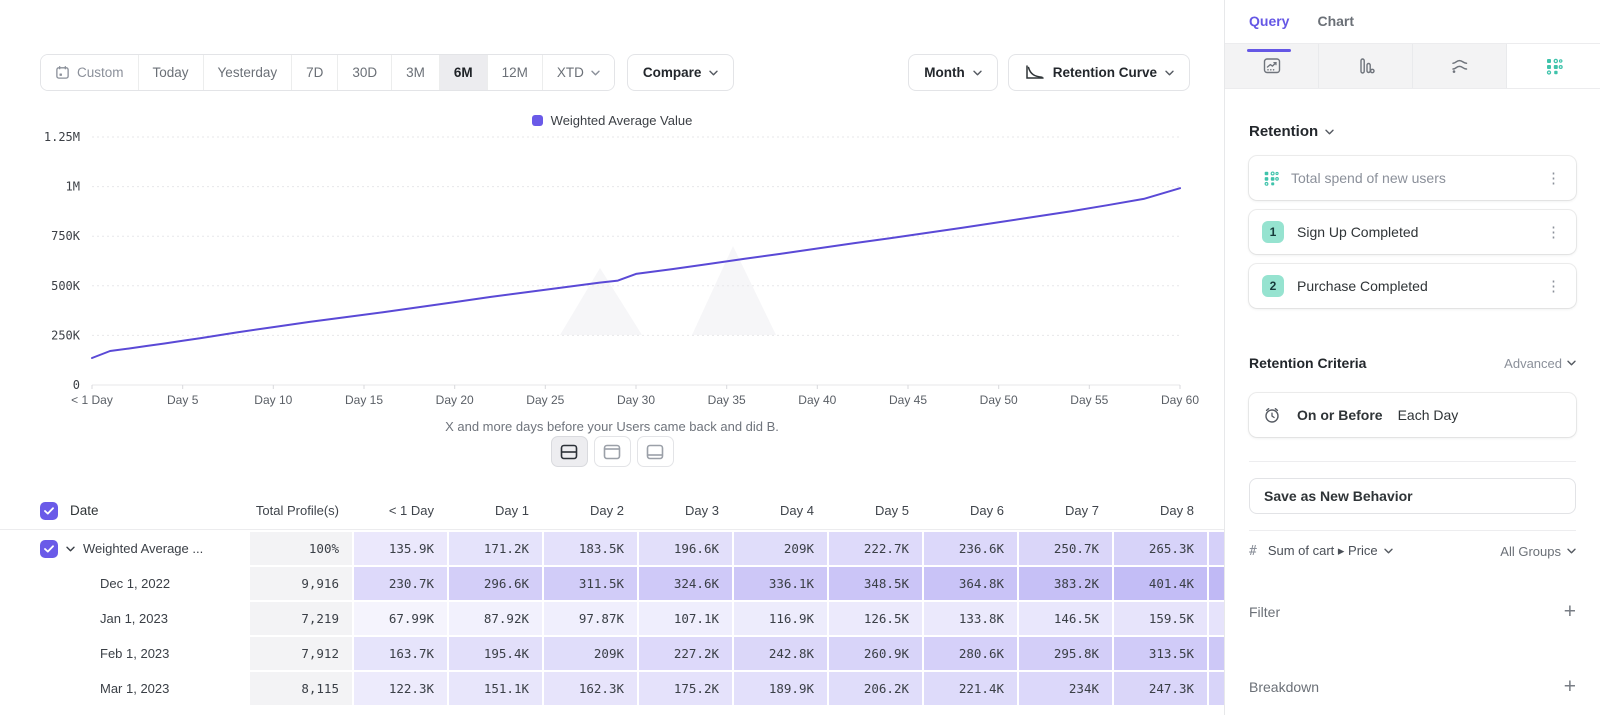 This screenshot has height=715, width=1600. What do you see at coordinates (1065, 618) in the screenshot?
I see `retention-value-cell: 146.5K` at bounding box center [1065, 618].